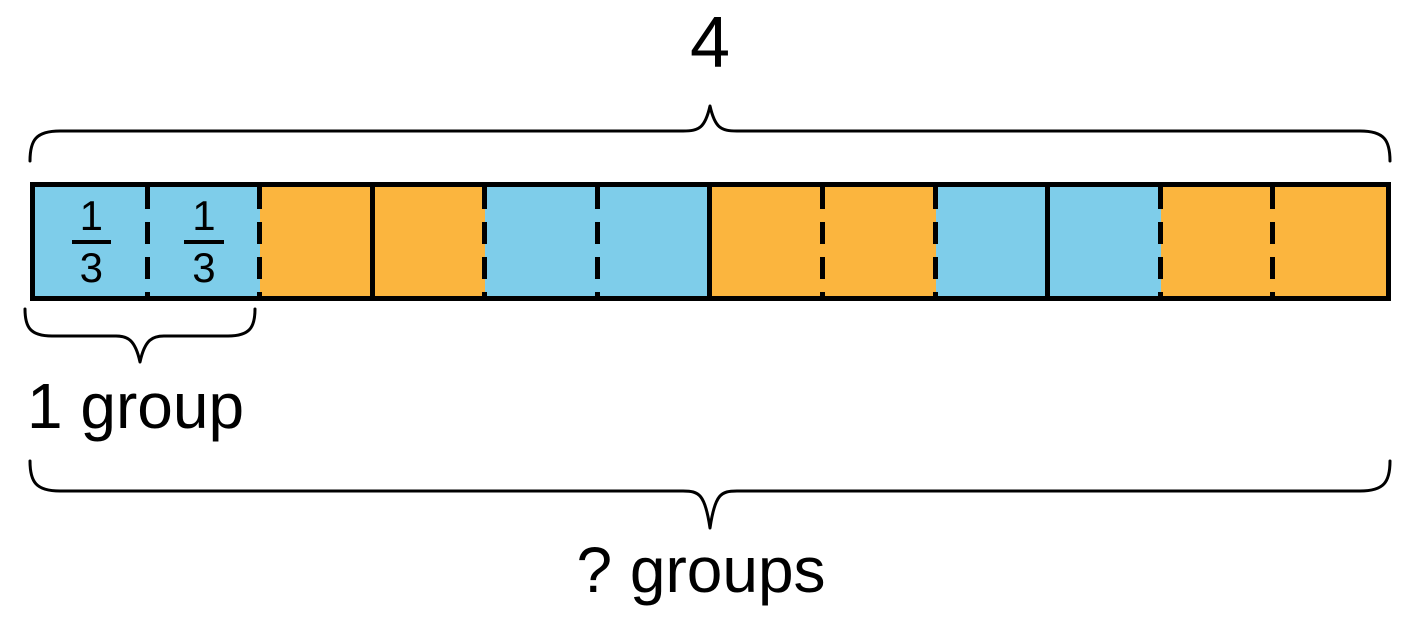  What do you see at coordinates (710, 133) in the screenshot?
I see `top-brace` at bounding box center [710, 133].